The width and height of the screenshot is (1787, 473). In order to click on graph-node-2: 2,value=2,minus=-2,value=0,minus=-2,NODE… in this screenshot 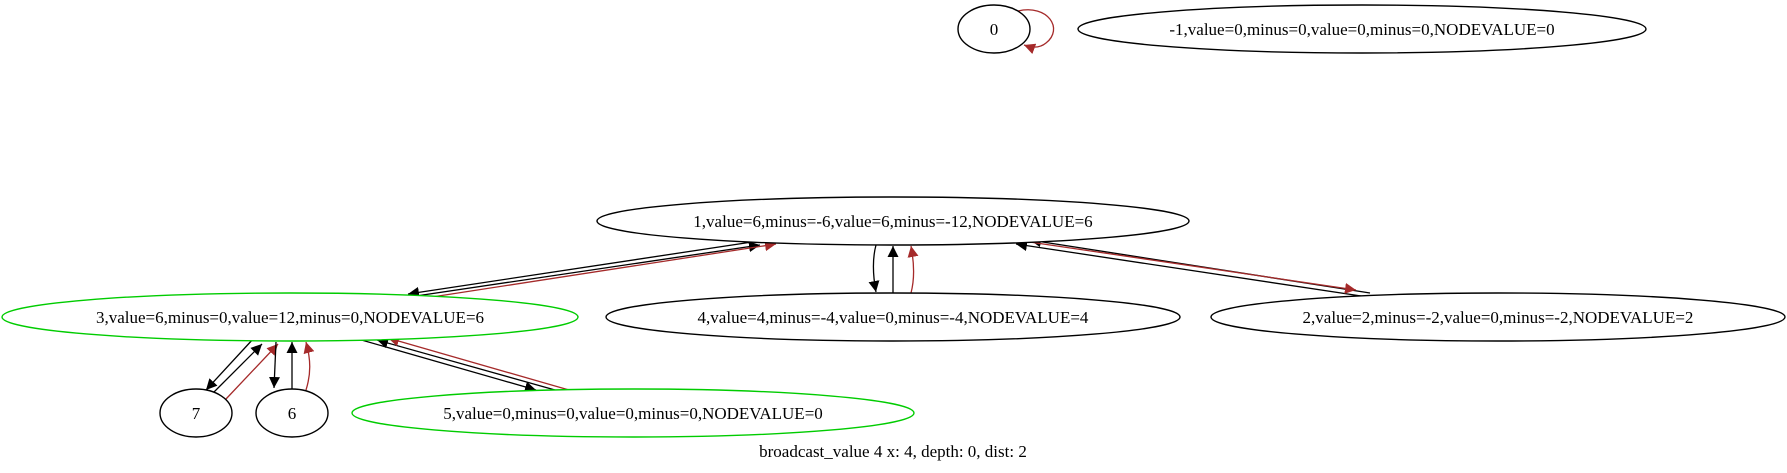, I will do `click(1498, 317)`.